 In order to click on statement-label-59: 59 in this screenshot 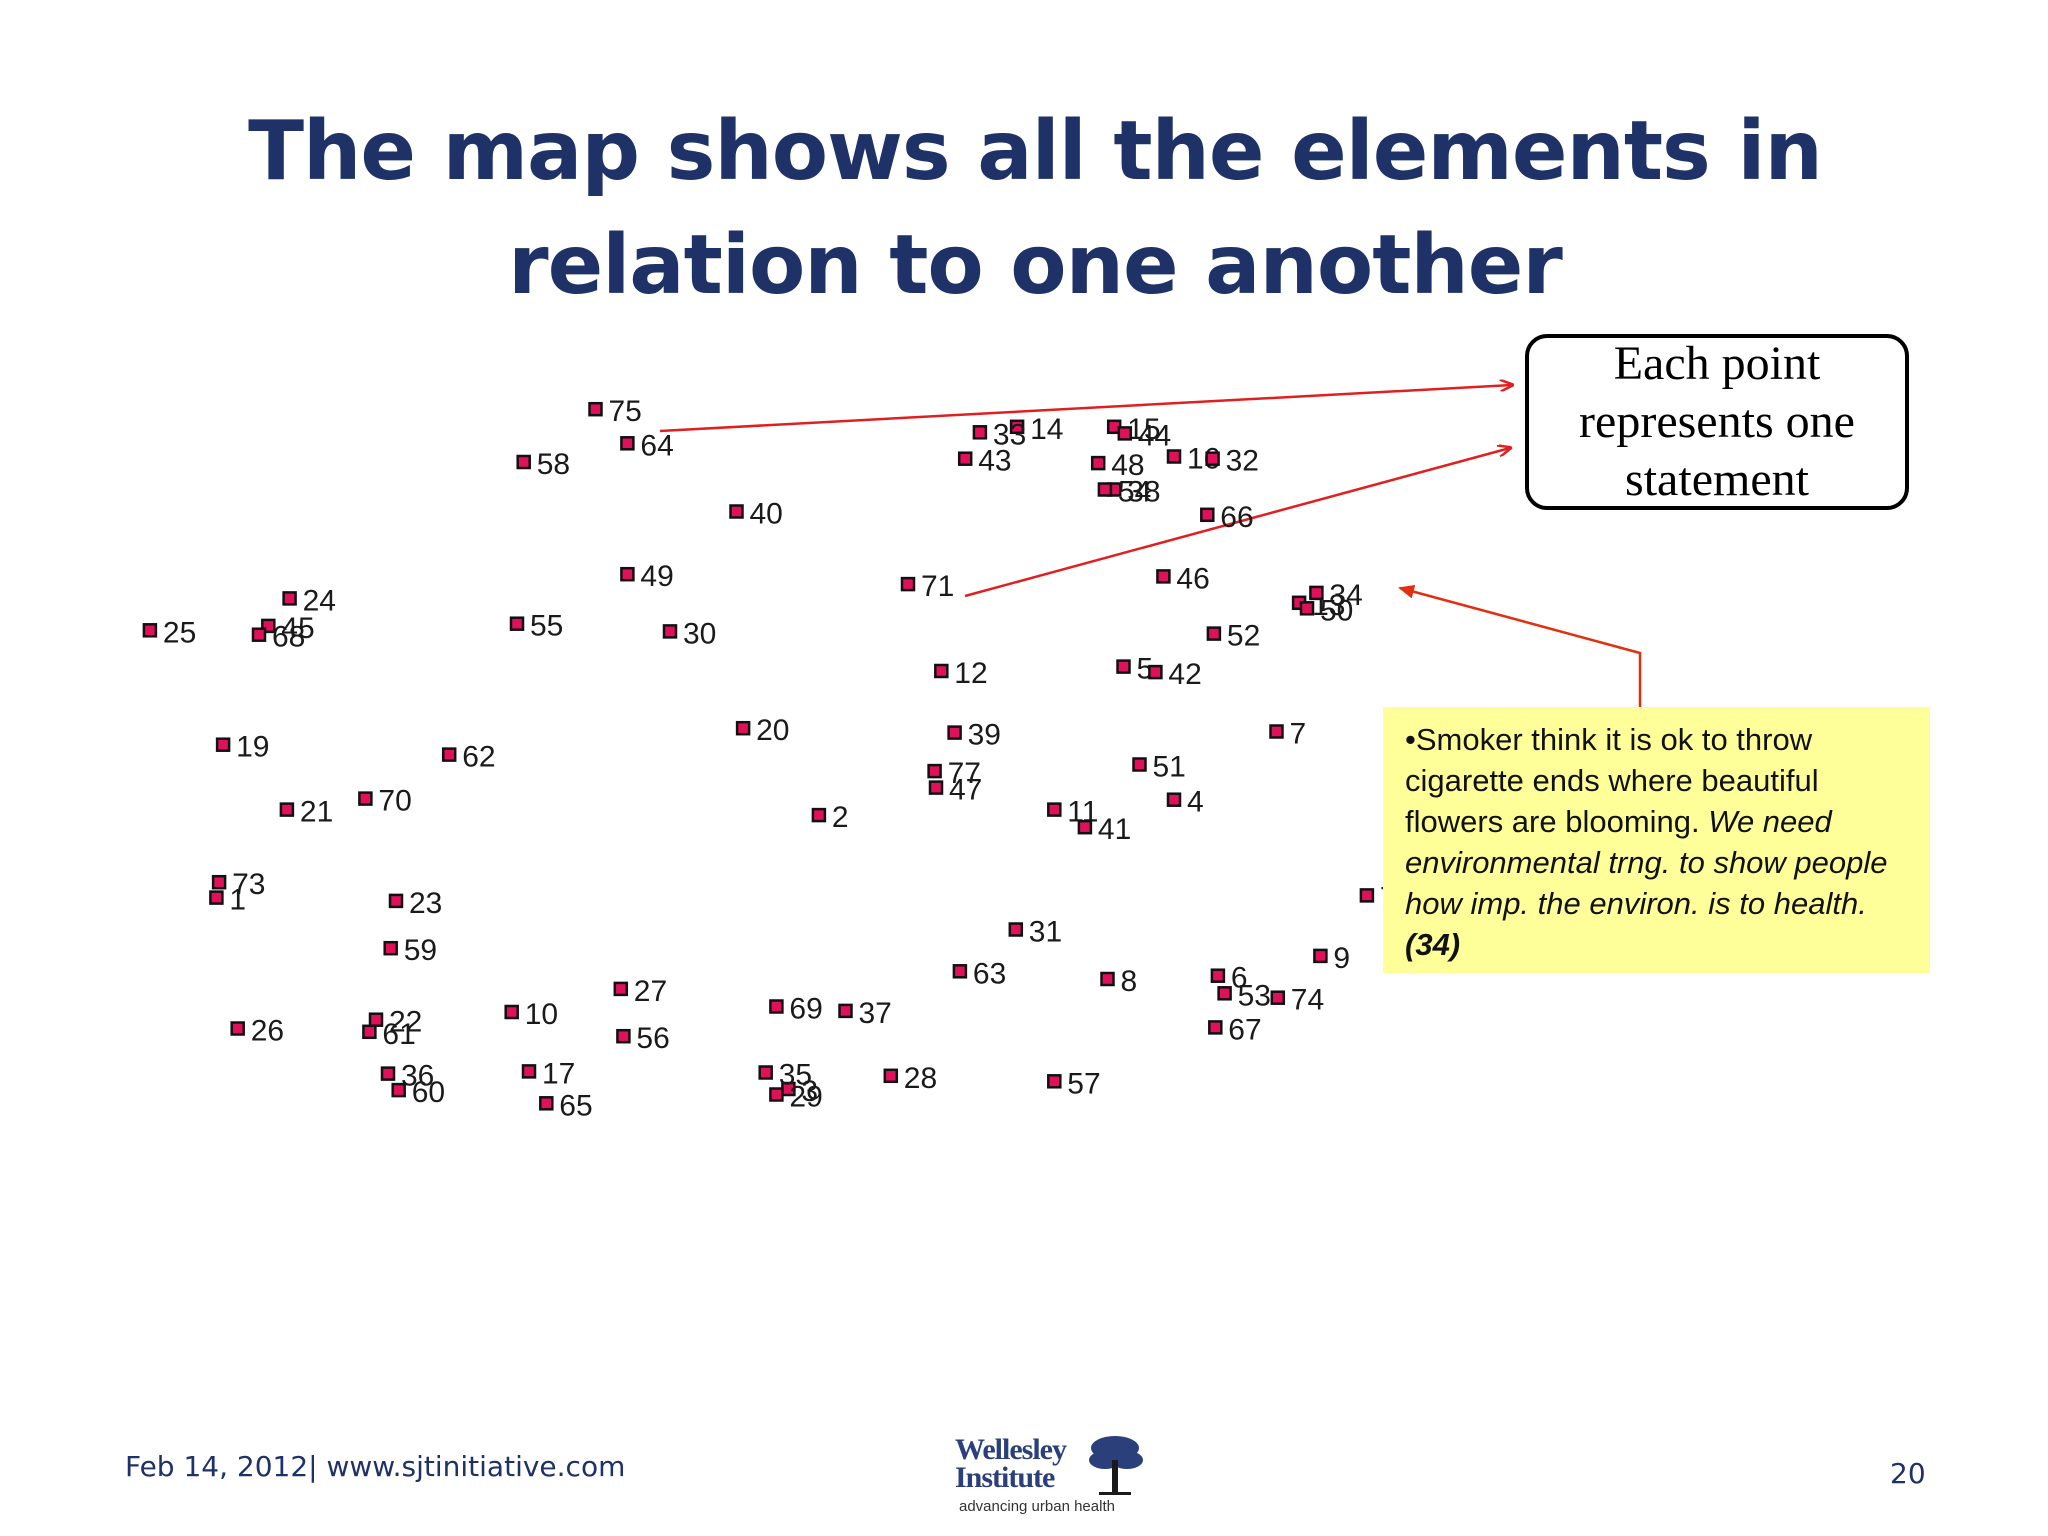, I will do `click(420, 950)`.